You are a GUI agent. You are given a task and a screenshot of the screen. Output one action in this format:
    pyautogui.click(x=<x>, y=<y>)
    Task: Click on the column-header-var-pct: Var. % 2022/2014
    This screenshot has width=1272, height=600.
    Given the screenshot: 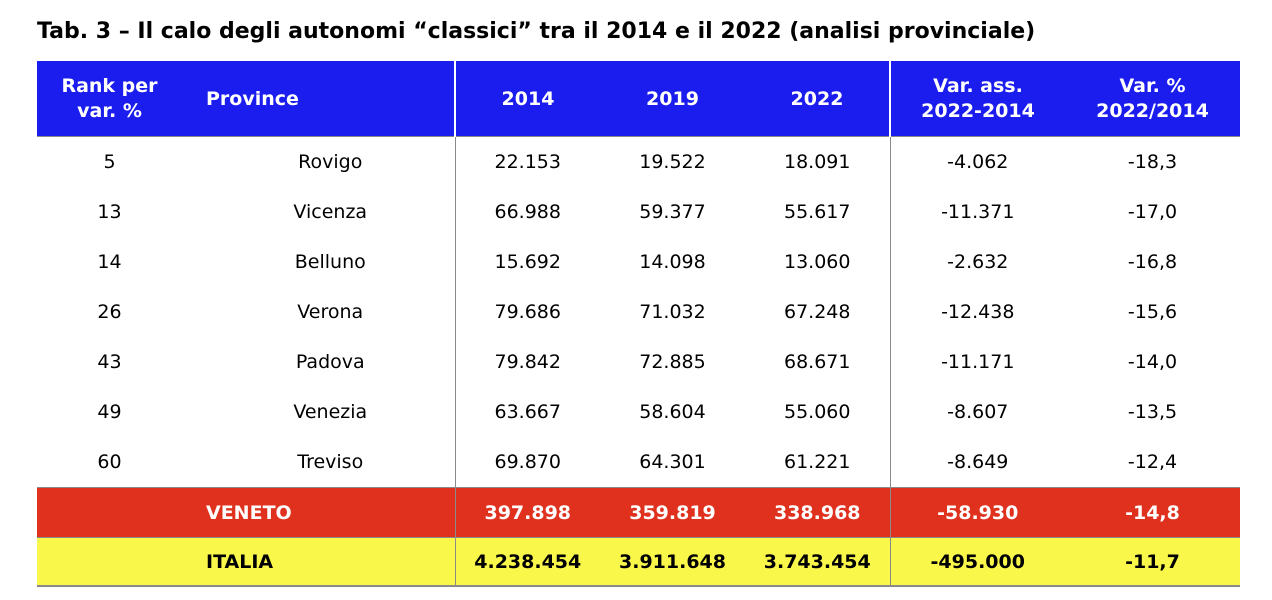 What is the action you would take?
    pyautogui.click(x=1152, y=99)
    